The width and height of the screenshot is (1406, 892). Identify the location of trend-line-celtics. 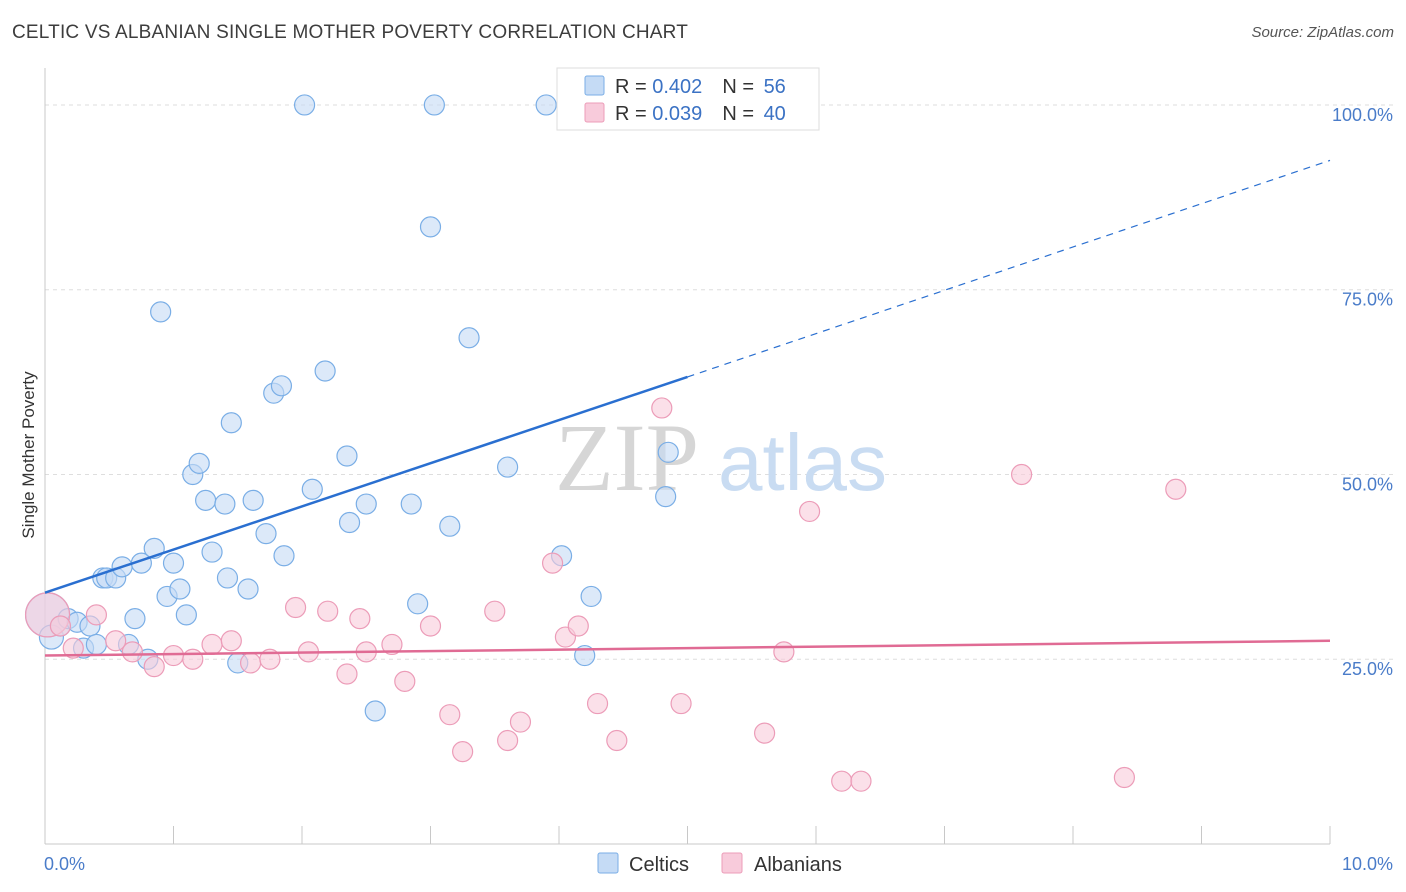
(366, 484).